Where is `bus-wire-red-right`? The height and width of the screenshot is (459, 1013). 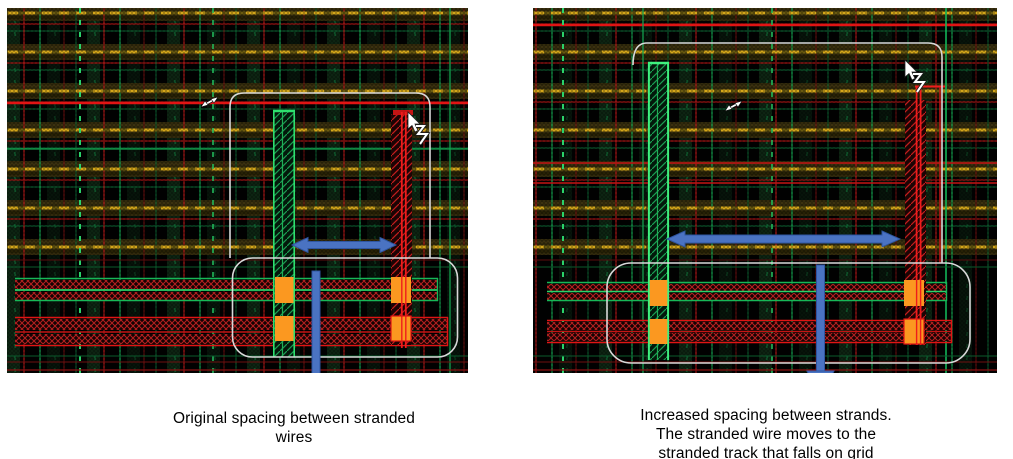 bus-wire-red-right is located at coordinates (750, 331).